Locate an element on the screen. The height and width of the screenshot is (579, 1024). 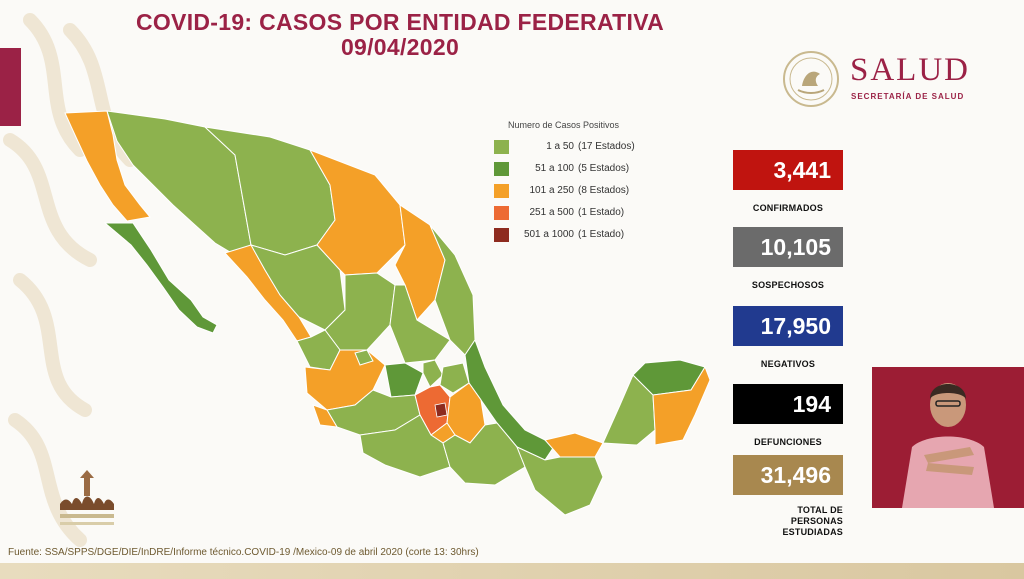
stat-label-line: TOTAL DE is located at coordinates (820, 510).